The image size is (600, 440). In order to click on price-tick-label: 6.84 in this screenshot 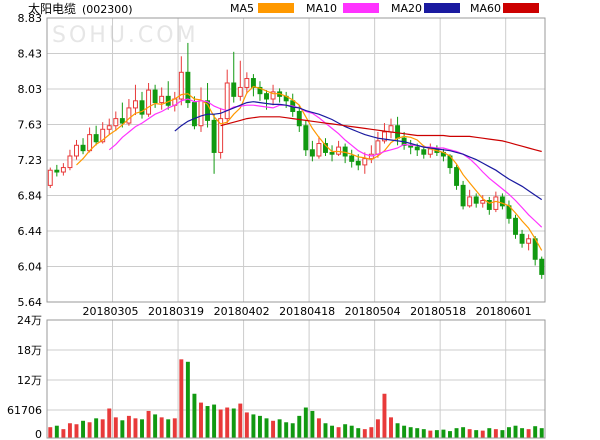, I will do `click(30, 196)`.